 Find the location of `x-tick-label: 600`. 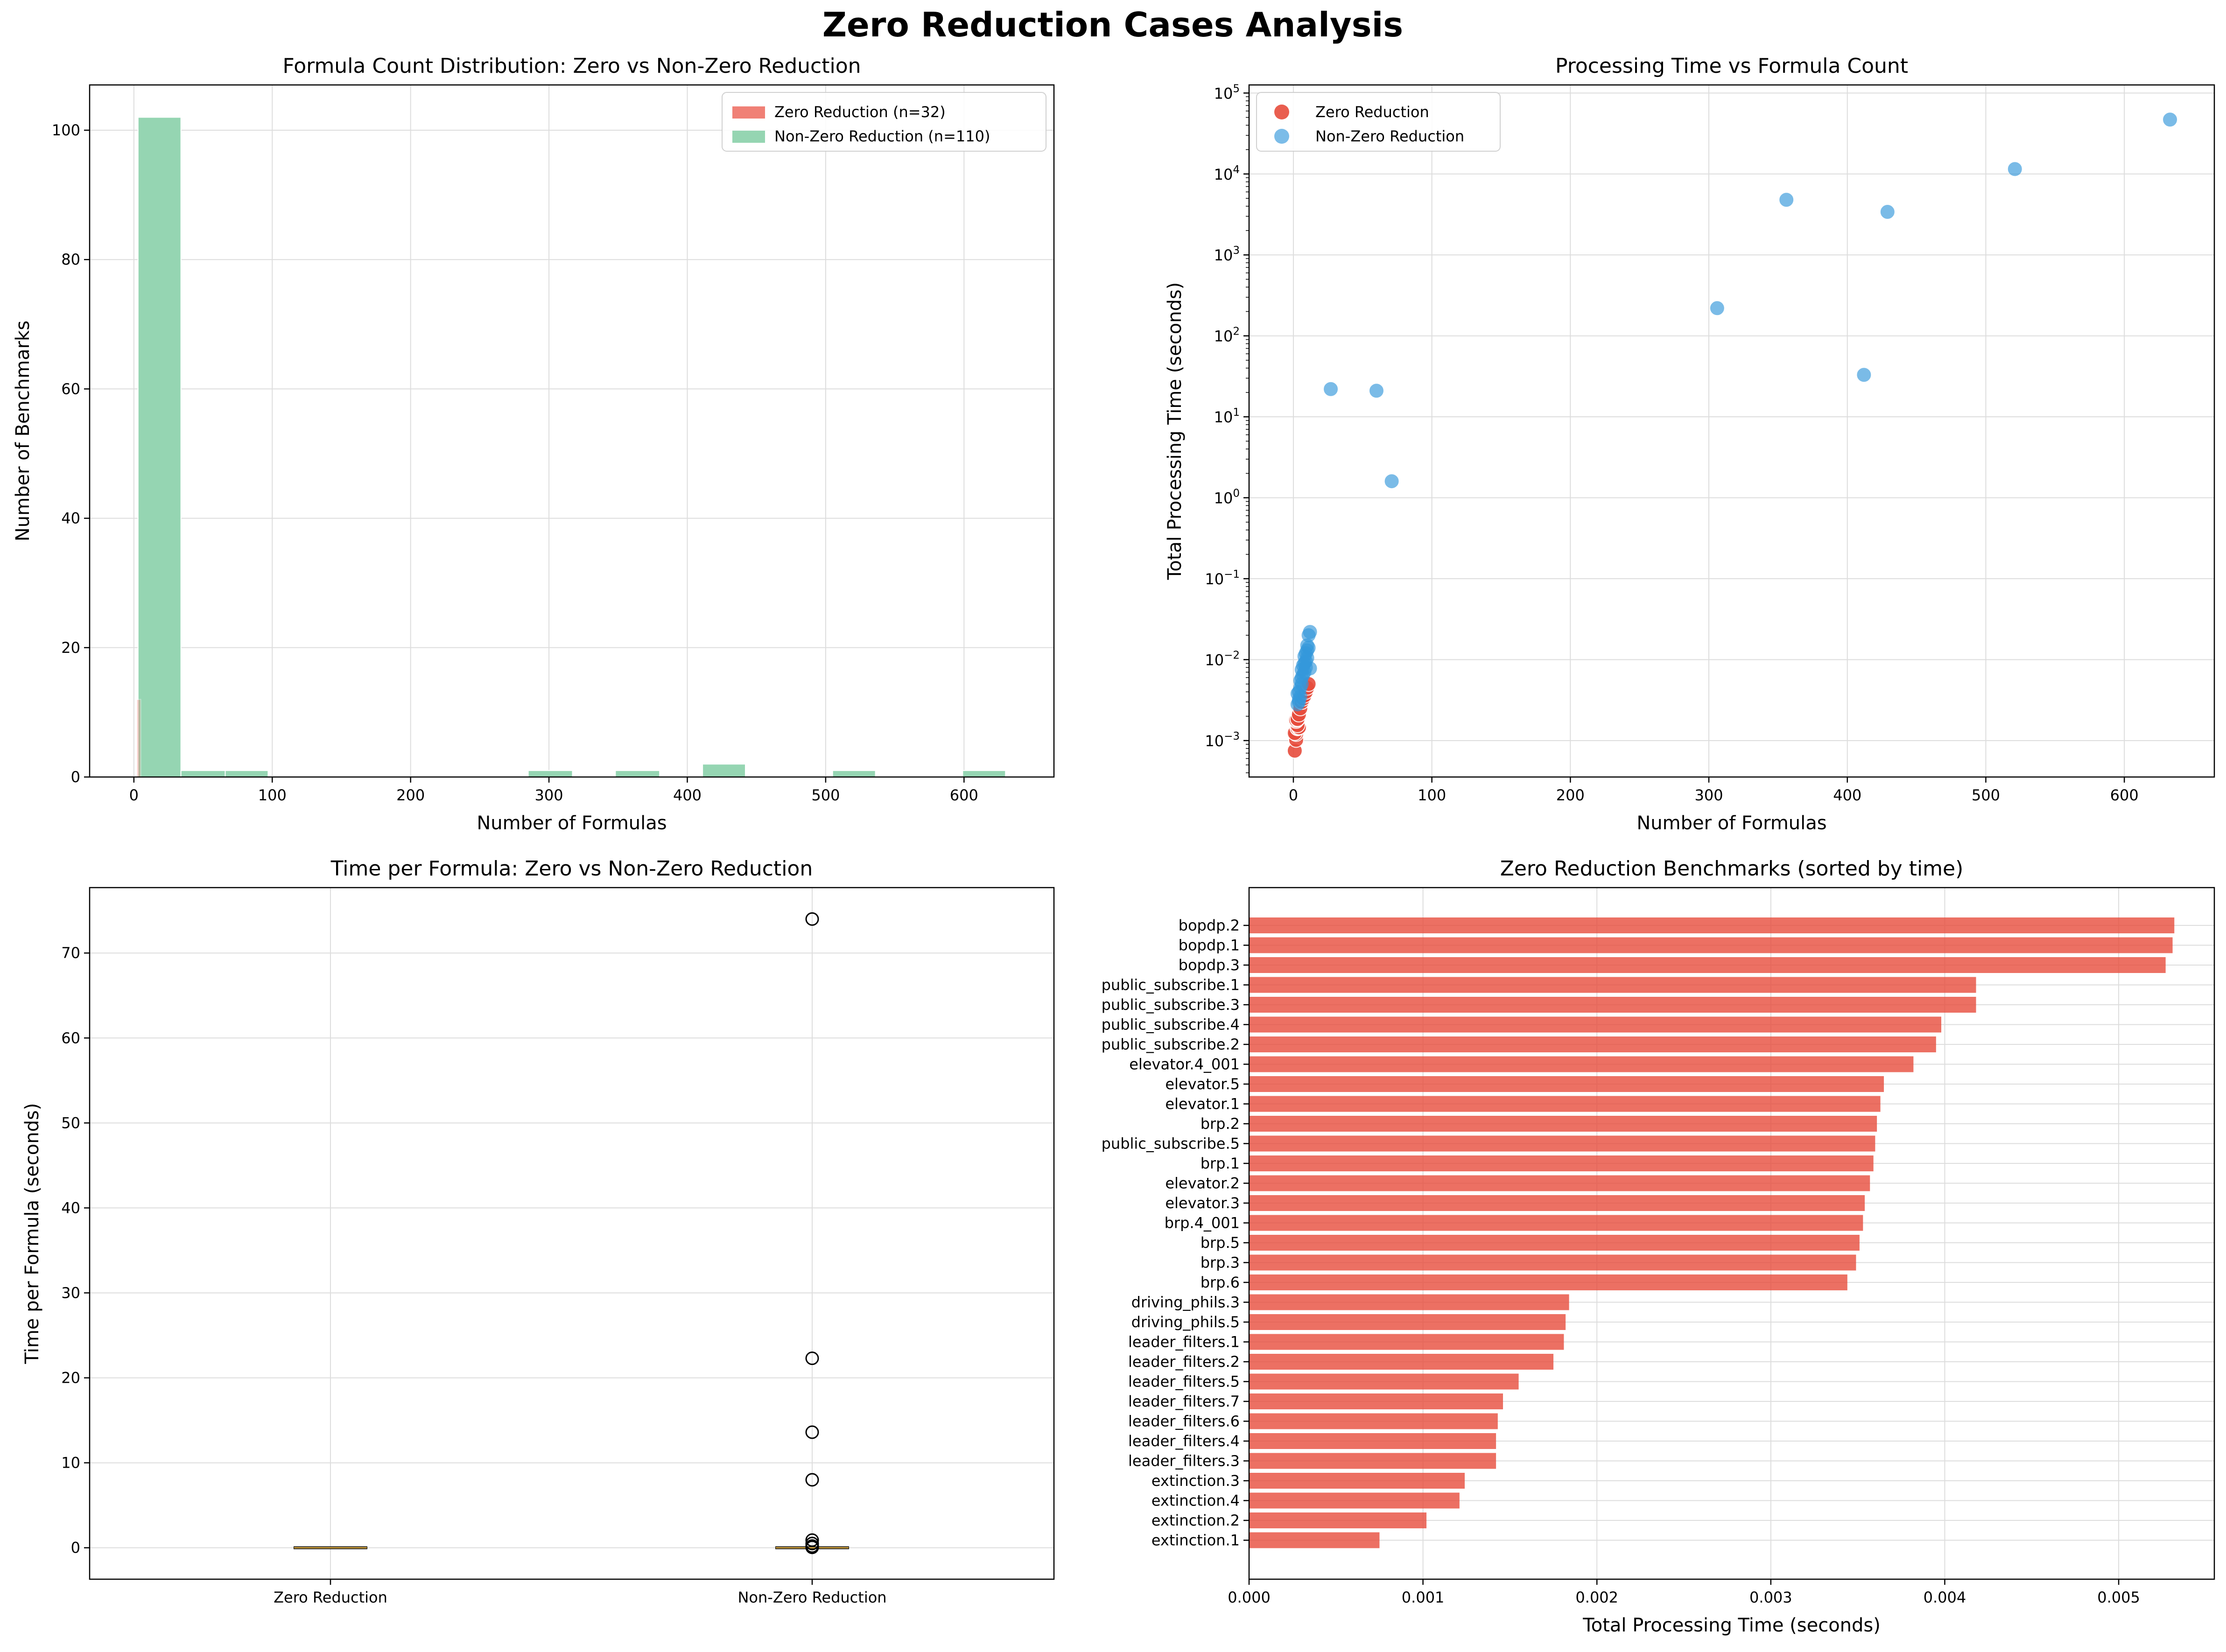

x-tick-label: 600 is located at coordinates (2125, 795).